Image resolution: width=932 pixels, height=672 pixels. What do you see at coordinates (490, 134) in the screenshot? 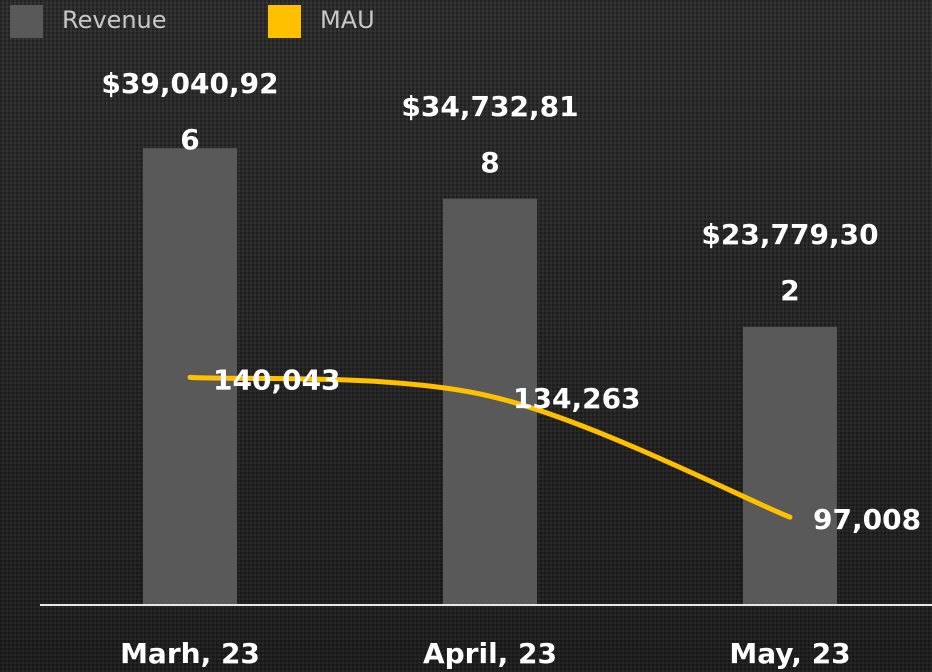
I see `data-label: $34,732,818` at bounding box center [490, 134].